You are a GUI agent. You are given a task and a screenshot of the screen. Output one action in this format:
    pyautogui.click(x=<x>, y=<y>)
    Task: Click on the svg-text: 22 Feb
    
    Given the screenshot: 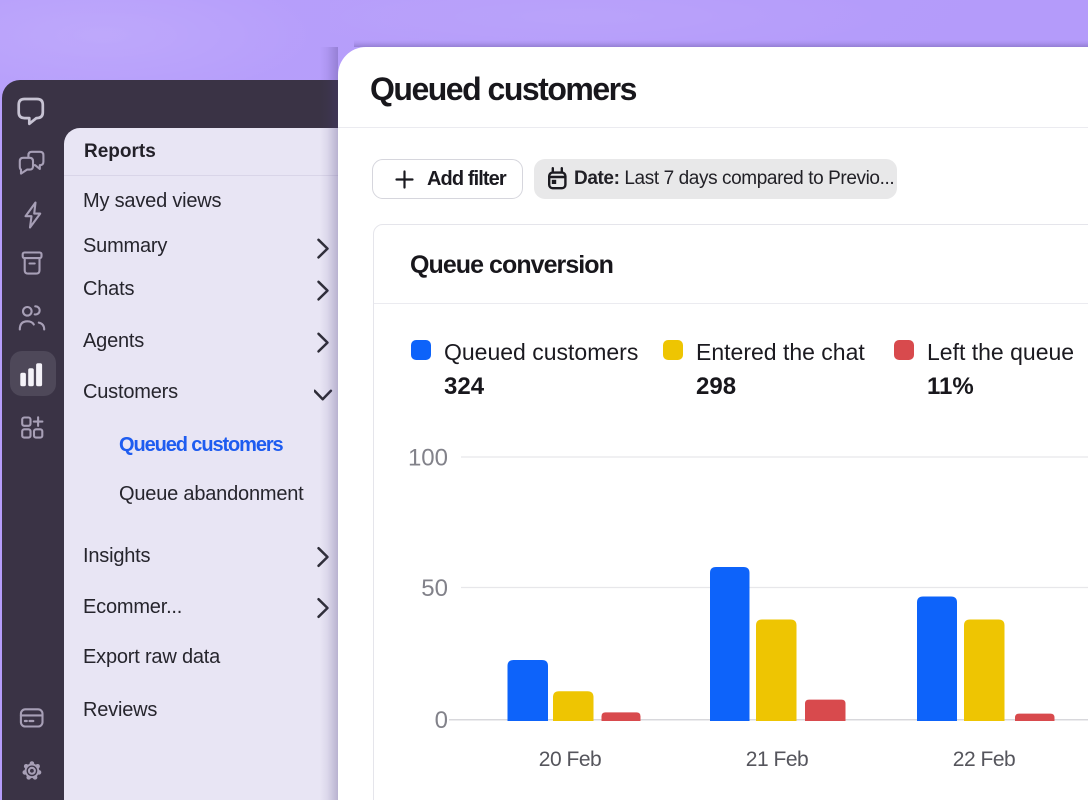 What is the action you would take?
    pyautogui.click(x=984, y=759)
    